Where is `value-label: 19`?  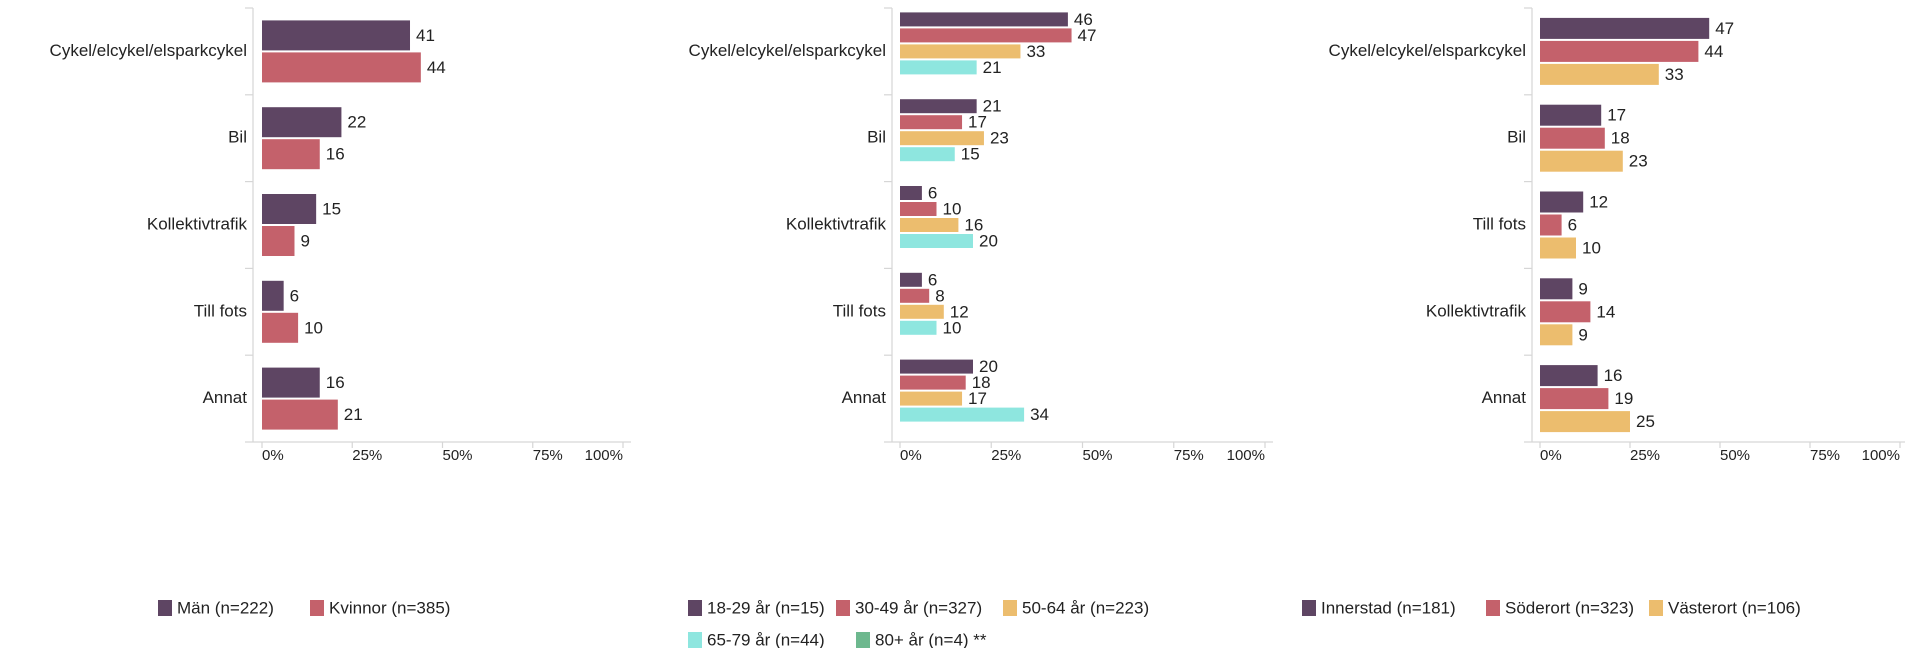 value-label: 19 is located at coordinates (1623, 398).